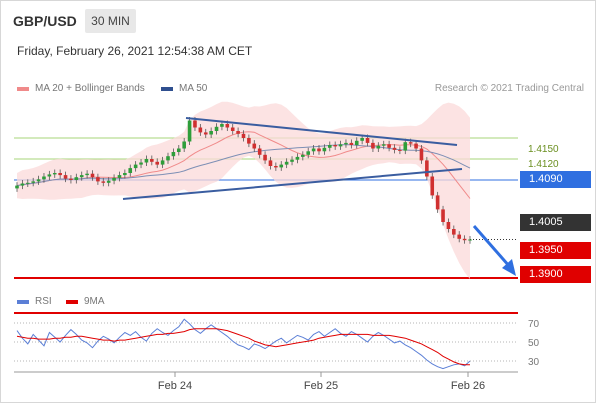  Describe the element at coordinates (94, 301) in the screenshot. I see `legend-rsi-ma-label: 9MA` at that location.